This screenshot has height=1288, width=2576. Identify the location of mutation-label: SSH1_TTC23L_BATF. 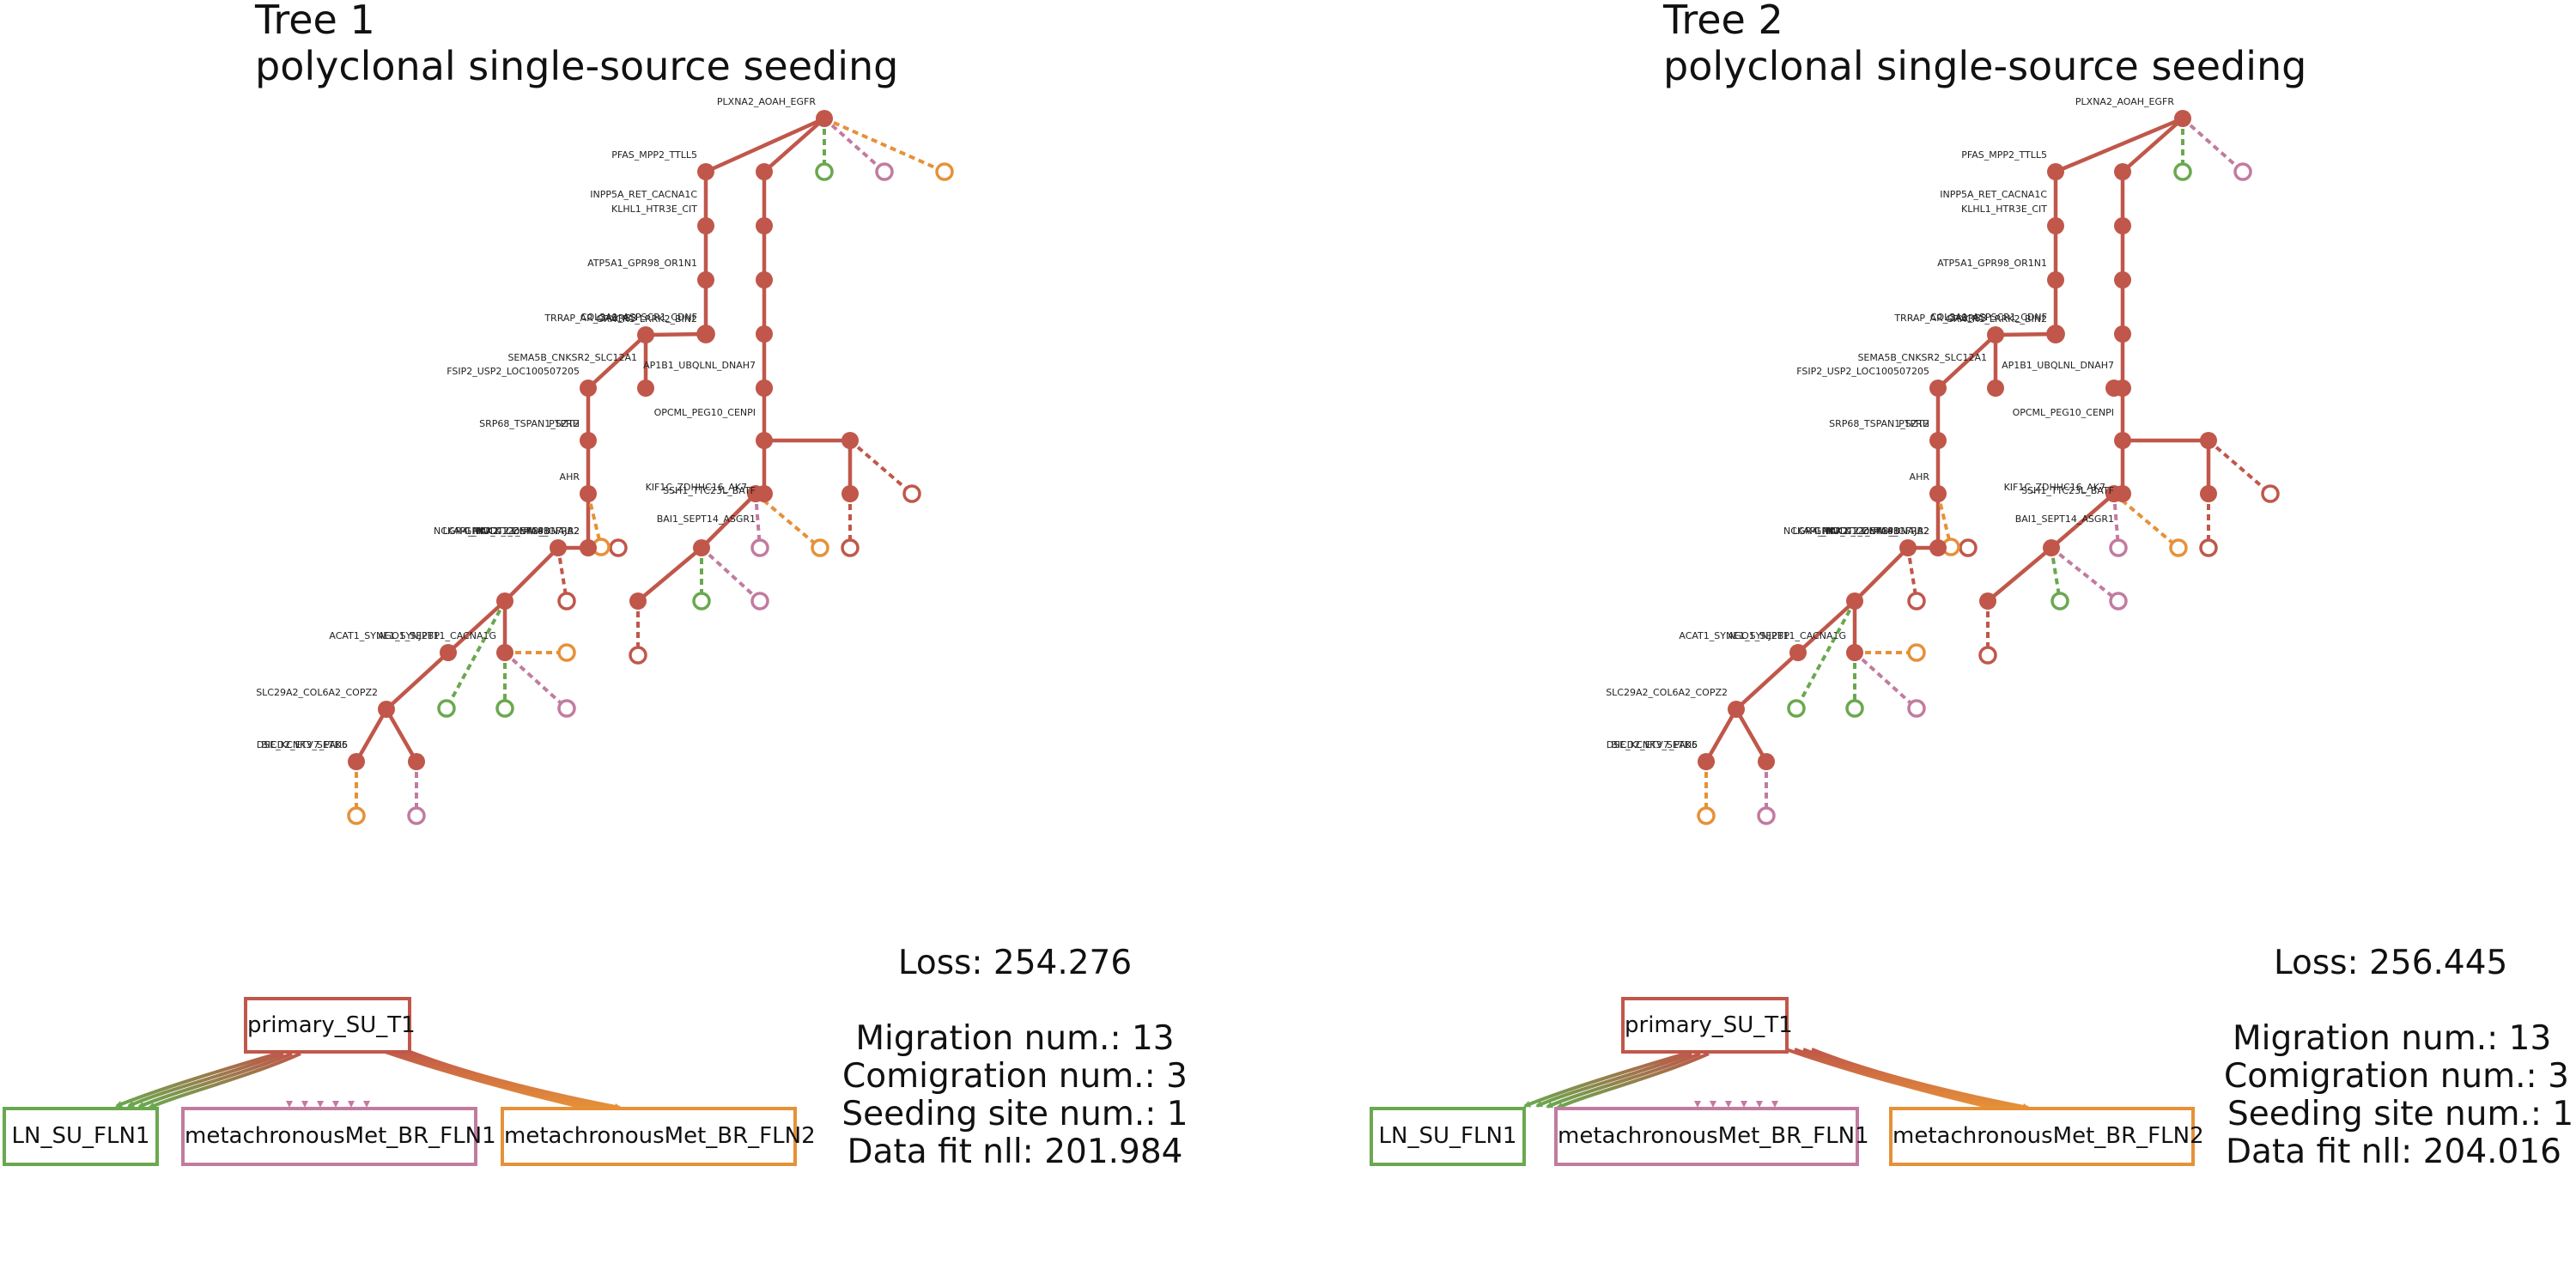
(2068, 490).